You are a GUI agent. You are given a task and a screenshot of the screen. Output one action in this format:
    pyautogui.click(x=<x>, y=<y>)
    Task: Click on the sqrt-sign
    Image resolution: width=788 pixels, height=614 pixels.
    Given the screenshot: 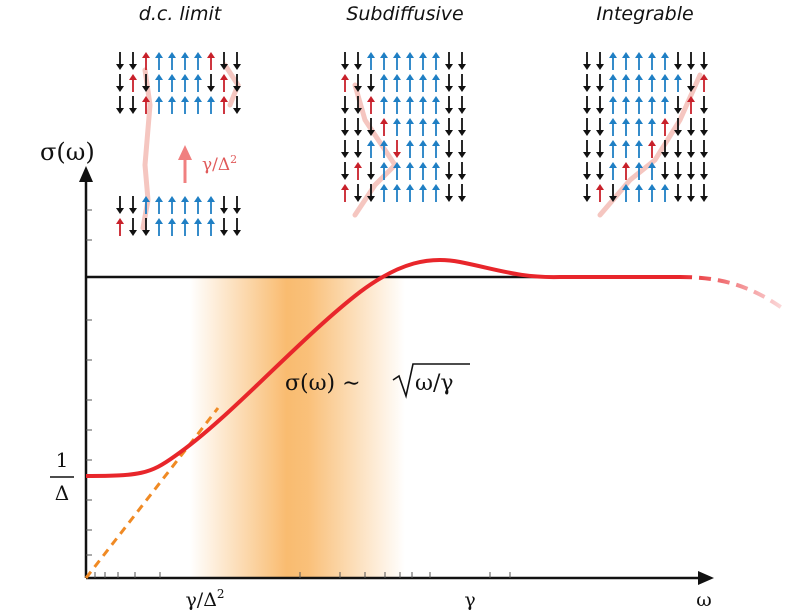 What is the action you would take?
    pyautogui.click(x=431, y=381)
    